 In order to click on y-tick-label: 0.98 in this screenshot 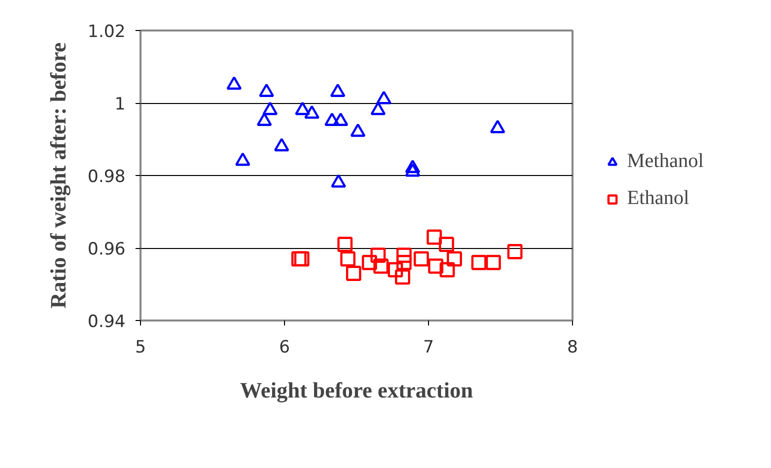, I will do `click(107, 177)`.